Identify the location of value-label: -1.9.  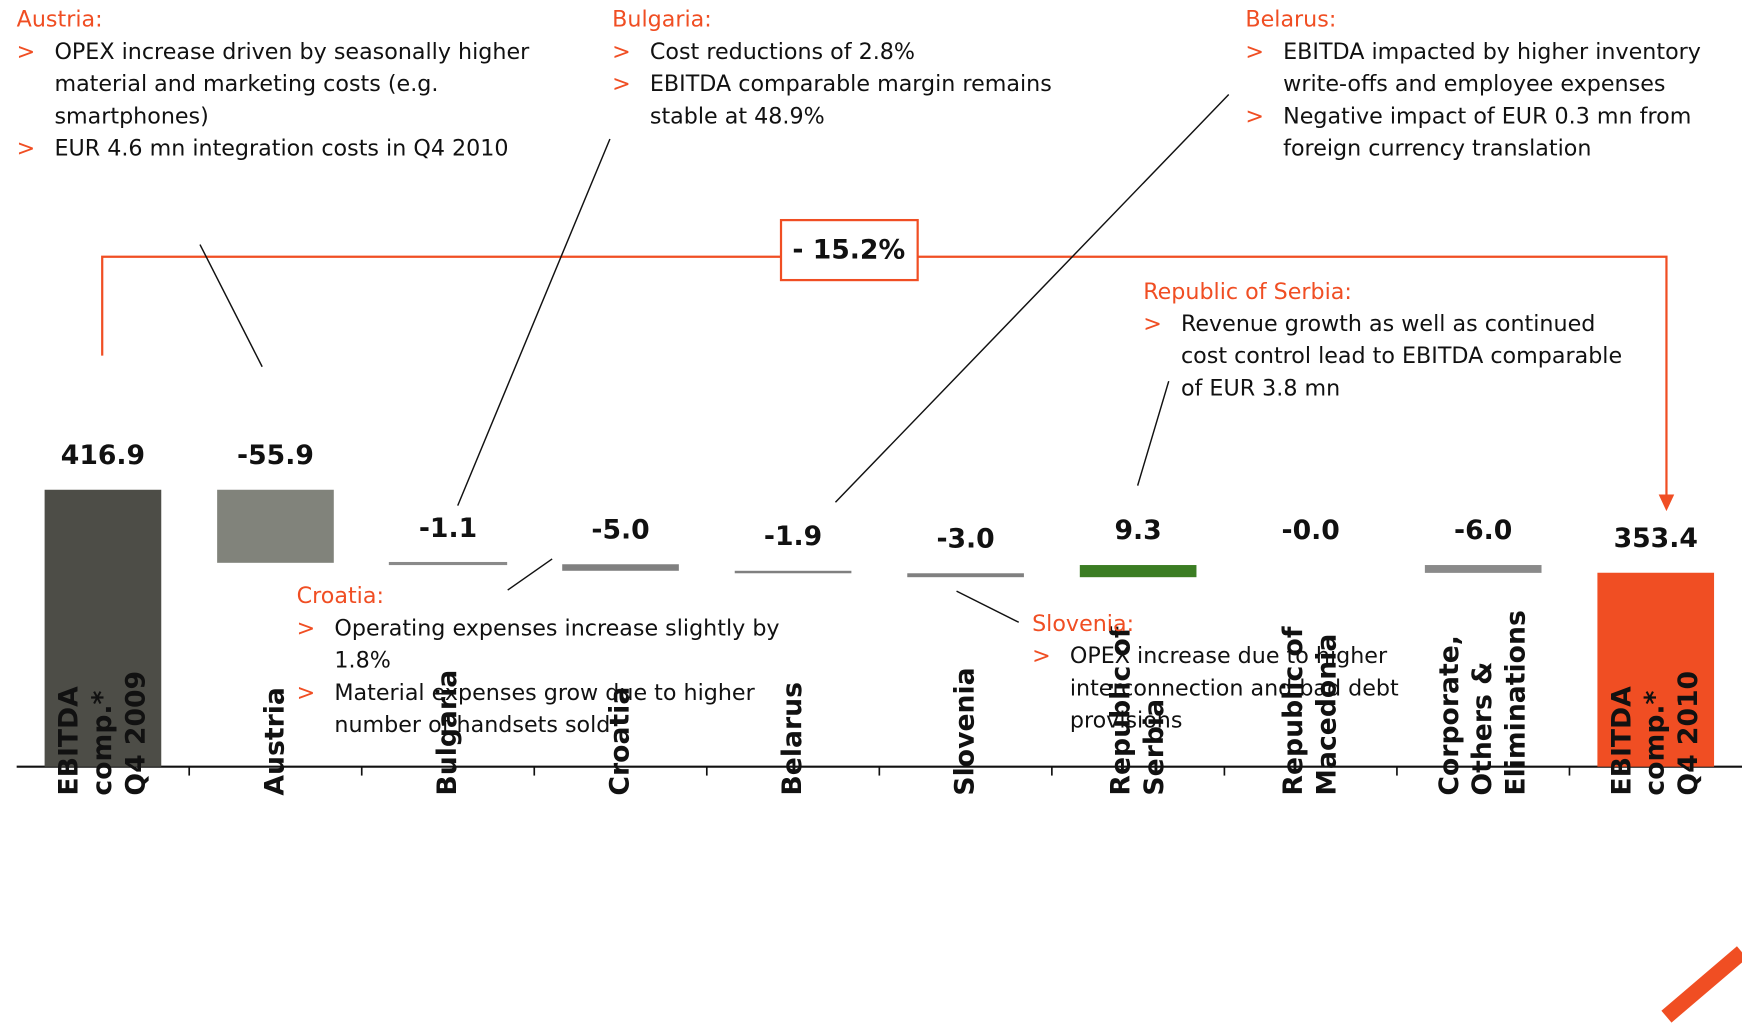
(793, 536).